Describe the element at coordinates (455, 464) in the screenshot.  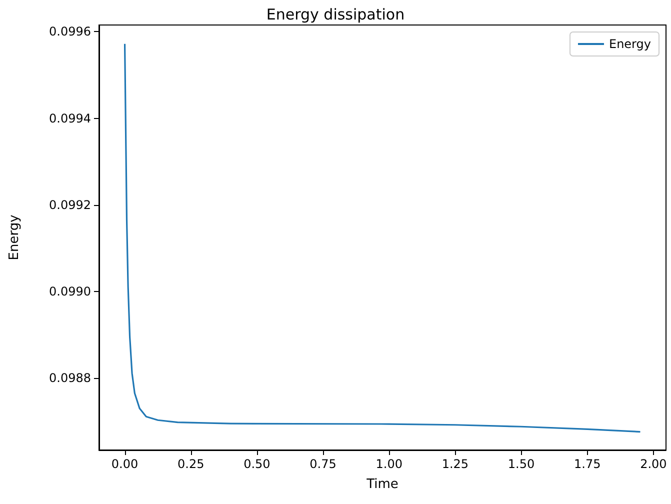
I see `x-tick-label: 1.25` at that location.